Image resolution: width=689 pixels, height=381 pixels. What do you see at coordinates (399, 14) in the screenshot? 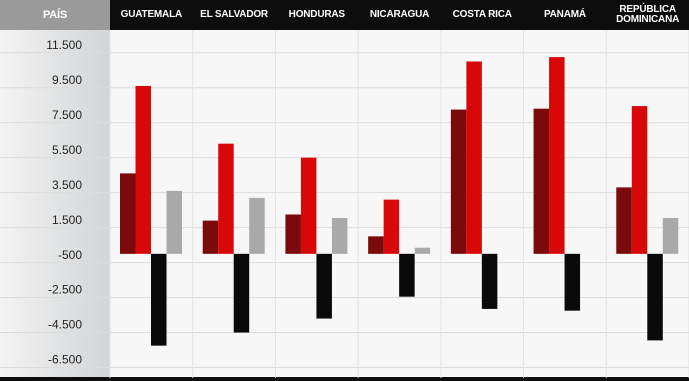
I see `category-header: NICARAGUA` at bounding box center [399, 14].